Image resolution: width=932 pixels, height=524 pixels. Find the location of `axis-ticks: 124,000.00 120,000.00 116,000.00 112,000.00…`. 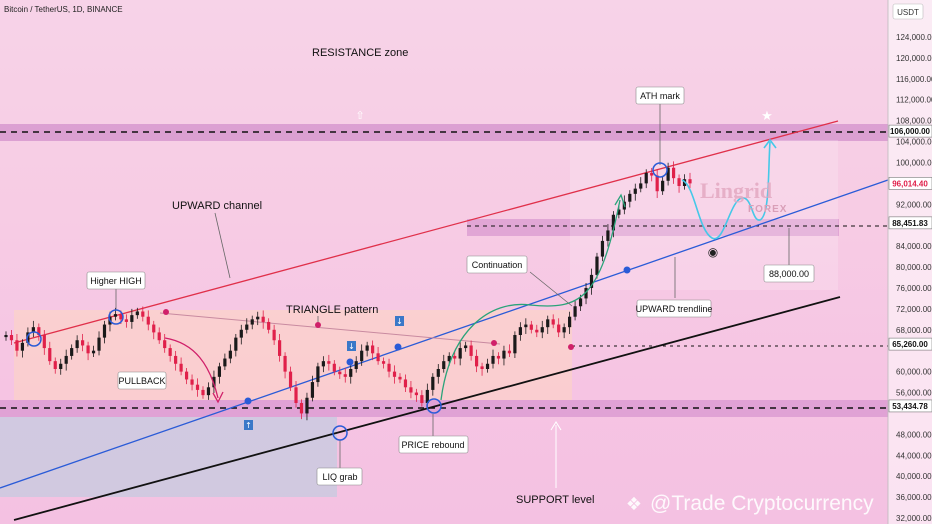

axis-ticks: 124,000.00 120,000.00 116,000.00 112,000.00… is located at coordinates (914, 278).